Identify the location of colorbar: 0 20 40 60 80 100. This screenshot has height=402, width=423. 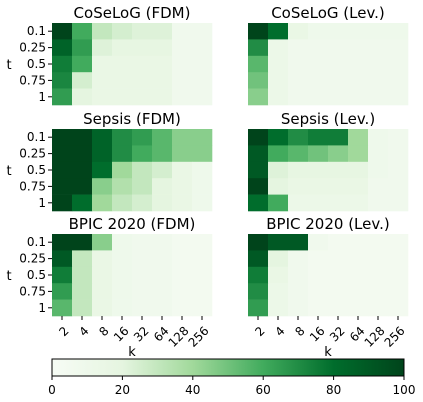
(232, 377).